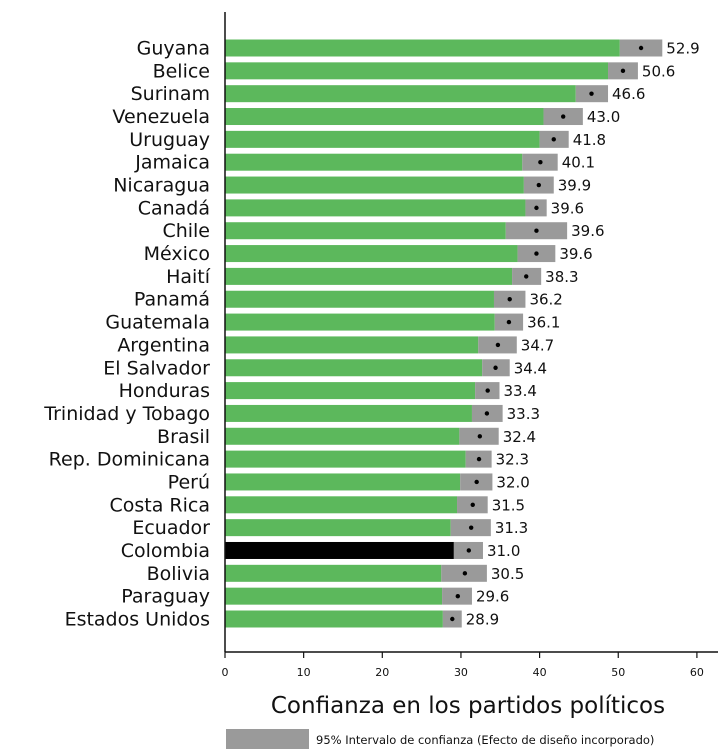 This screenshot has width=718, height=752. Describe the element at coordinates (575, 254) in the screenshot. I see `value-label-9: 39.6` at that location.